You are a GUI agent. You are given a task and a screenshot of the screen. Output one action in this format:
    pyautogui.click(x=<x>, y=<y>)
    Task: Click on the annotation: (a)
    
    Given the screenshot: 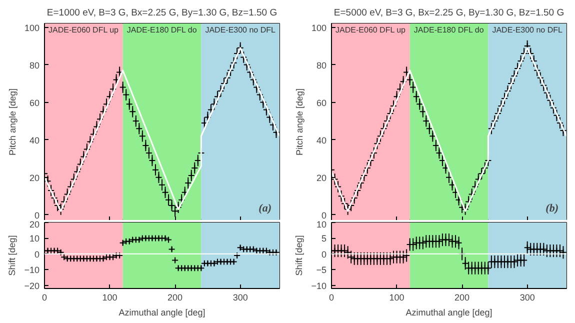 What is the action you would take?
    pyautogui.click(x=265, y=208)
    